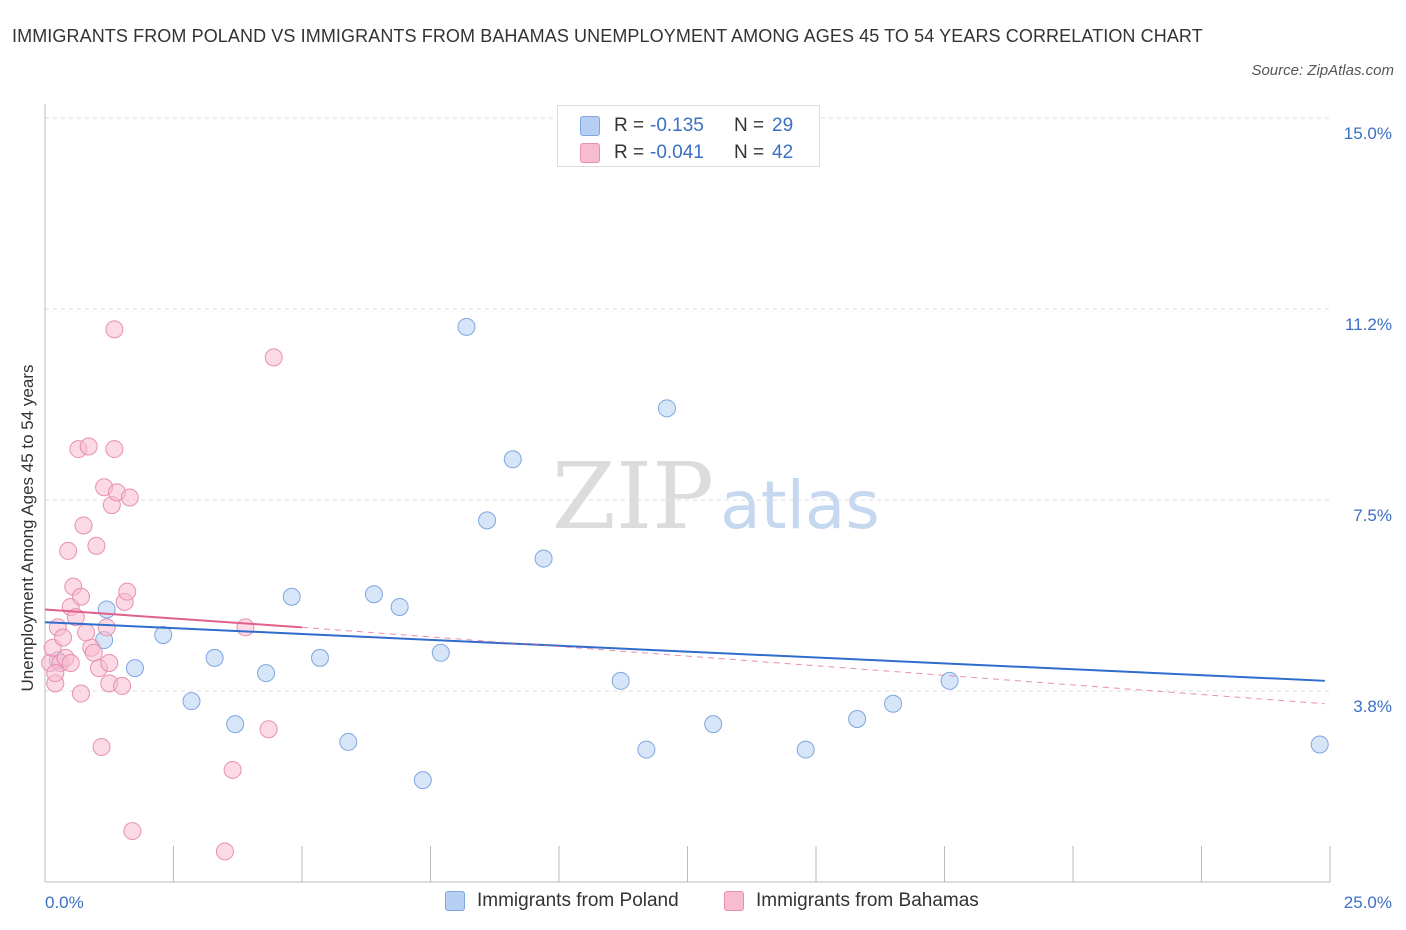 The image size is (1406, 930). I want to click on x-tick-label: 25.0%, so click(1368, 902).